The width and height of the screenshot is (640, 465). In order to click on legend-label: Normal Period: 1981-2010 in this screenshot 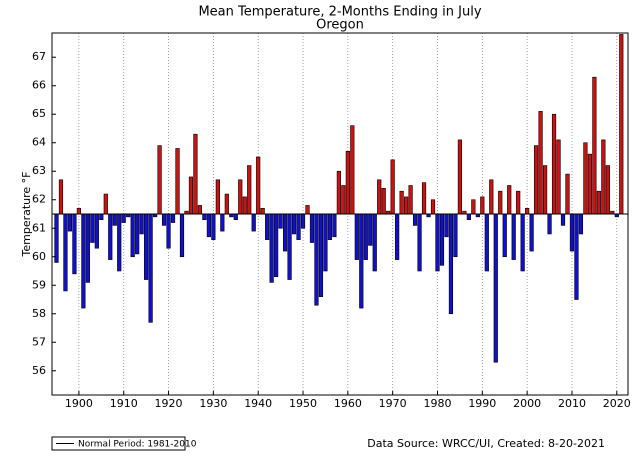, I will do `click(137, 445)`.